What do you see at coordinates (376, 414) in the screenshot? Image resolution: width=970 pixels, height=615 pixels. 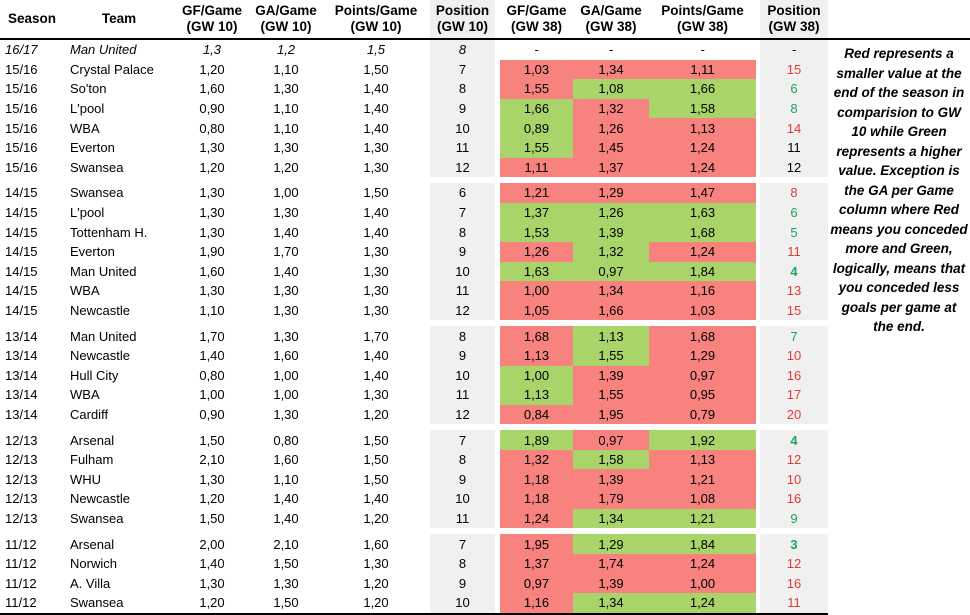 I see `cell-points-gw10: 1,20` at bounding box center [376, 414].